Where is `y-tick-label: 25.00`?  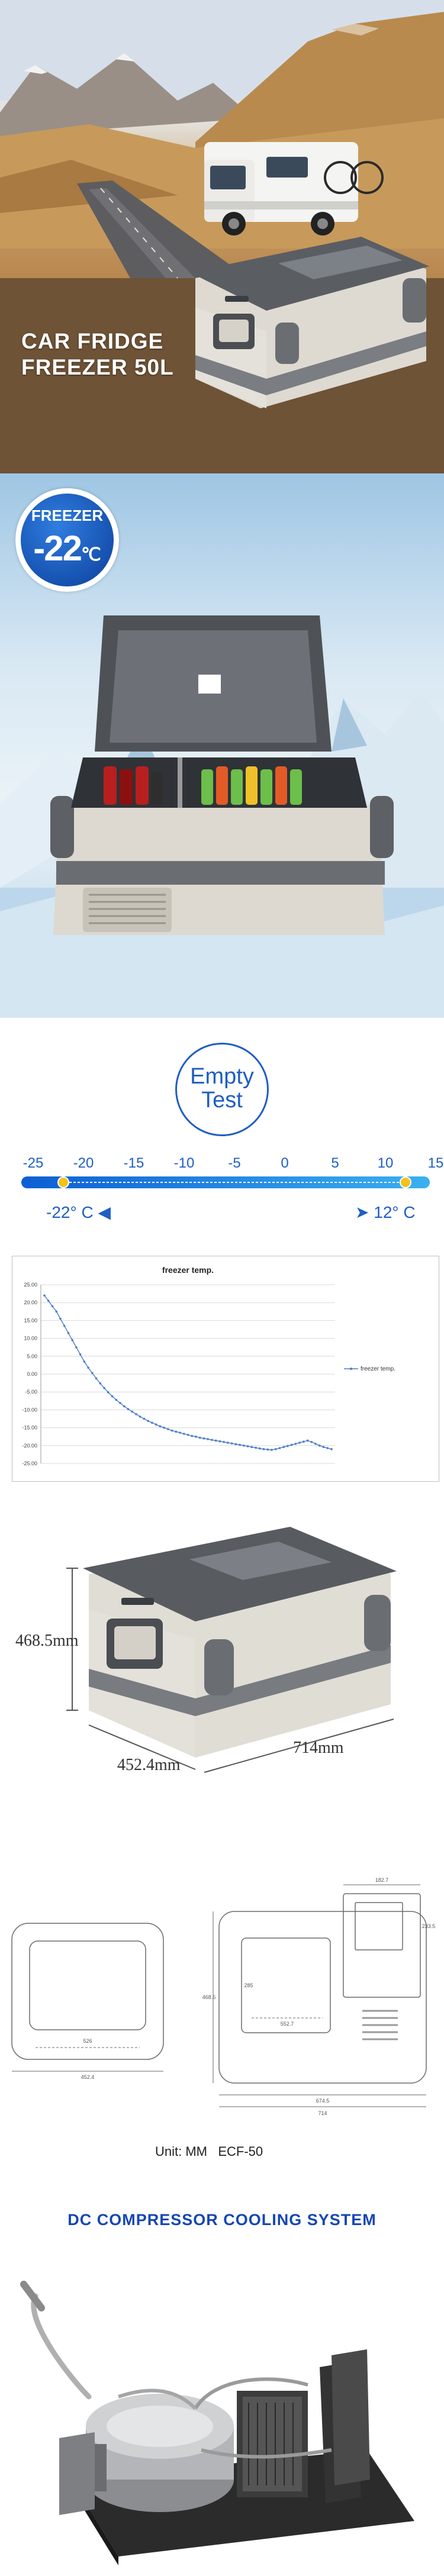
y-tick-label: 25.00 is located at coordinates (30, 1285).